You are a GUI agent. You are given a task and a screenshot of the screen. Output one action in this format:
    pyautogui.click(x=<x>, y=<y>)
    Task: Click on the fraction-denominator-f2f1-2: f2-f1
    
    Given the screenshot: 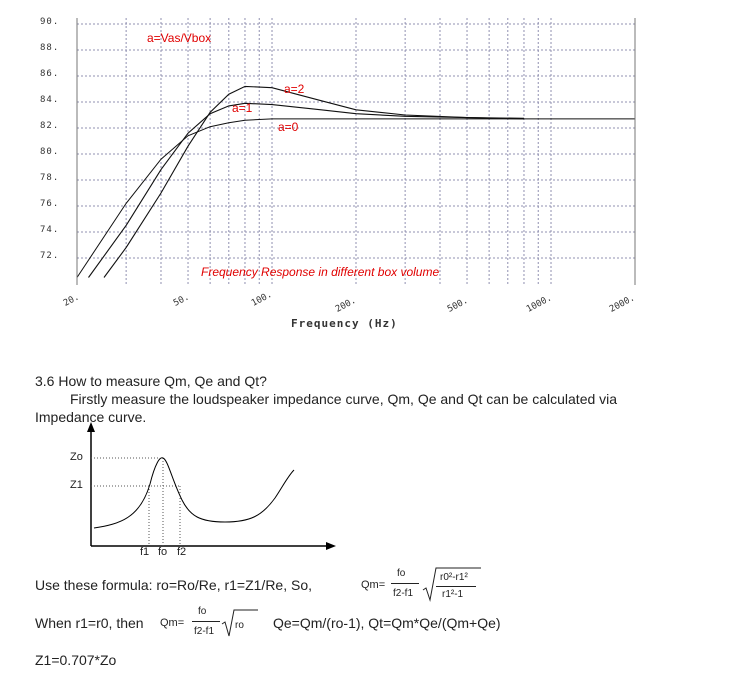 What is the action you would take?
    pyautogui.click(x=204, y=631)
    